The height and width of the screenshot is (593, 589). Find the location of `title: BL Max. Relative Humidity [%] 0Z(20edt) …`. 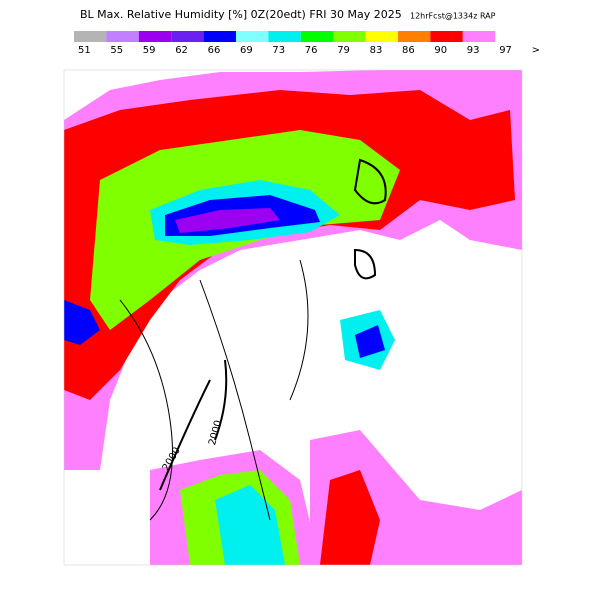

title: BL Max. Relative Humidity [%] 0Z(20edt) … is located at coordinates (241, 14).